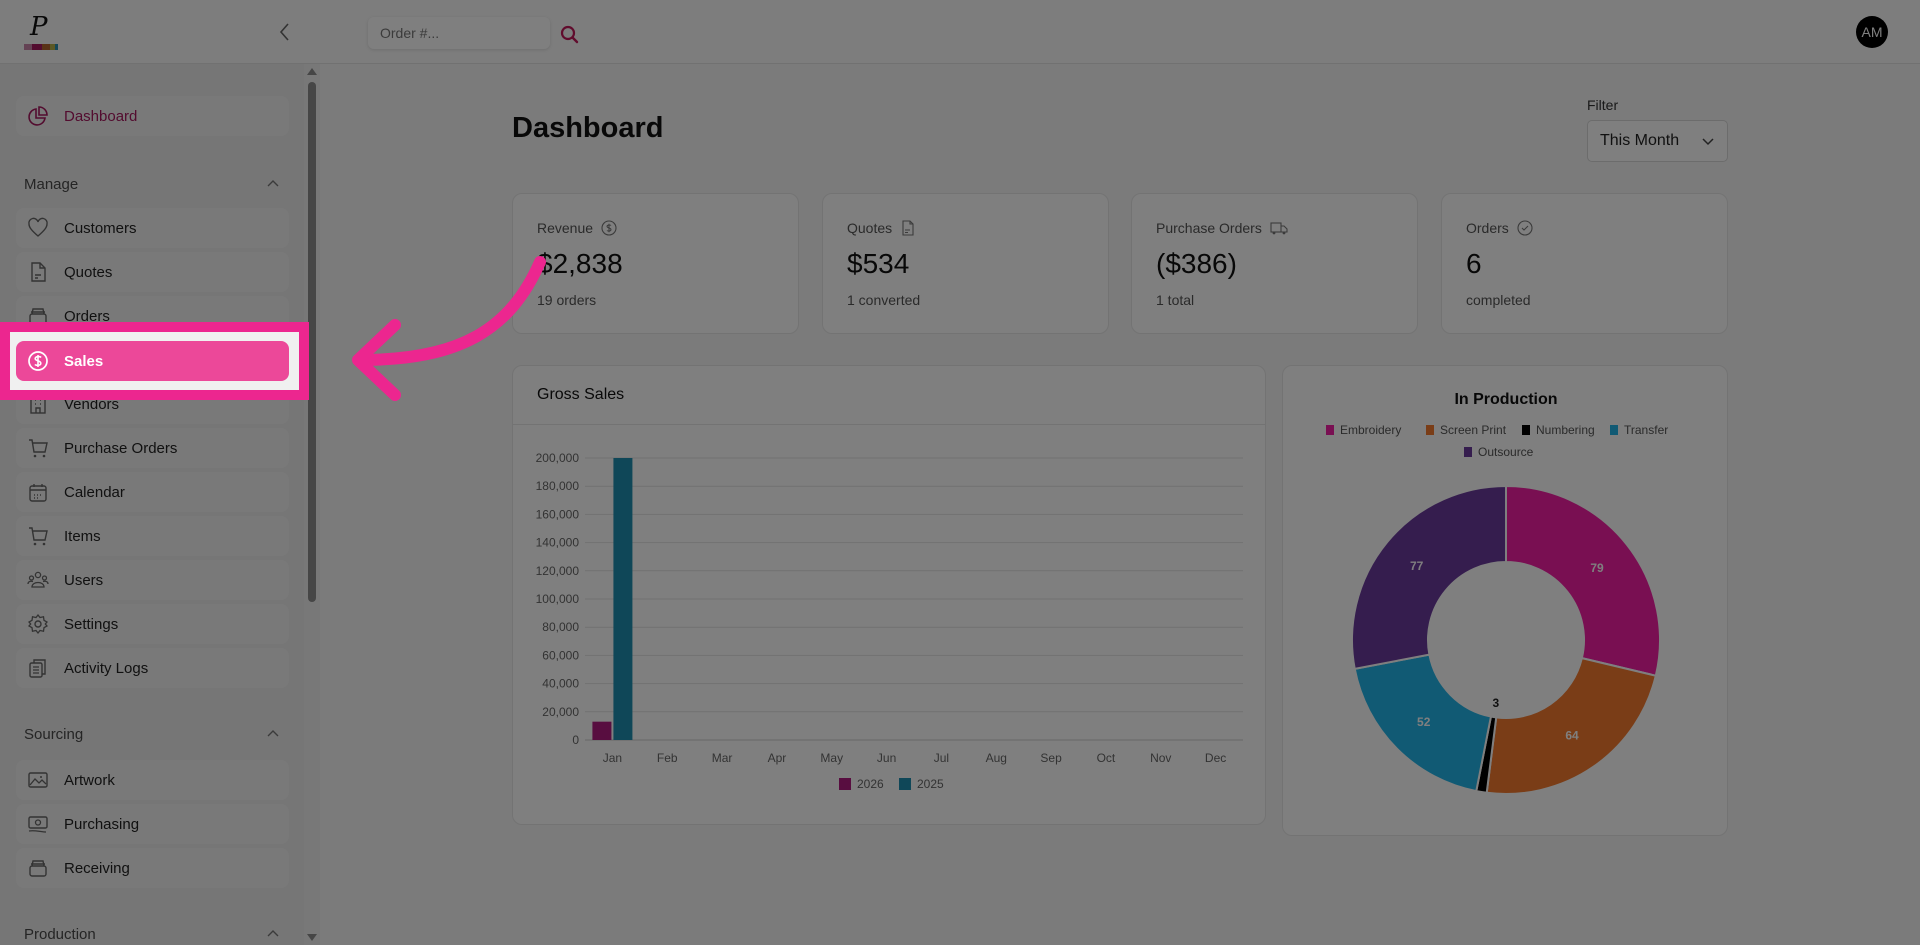 The height and width of the screenshot is (945, 1920). I want to click on stat-label: Revenue, so click(565, 228).